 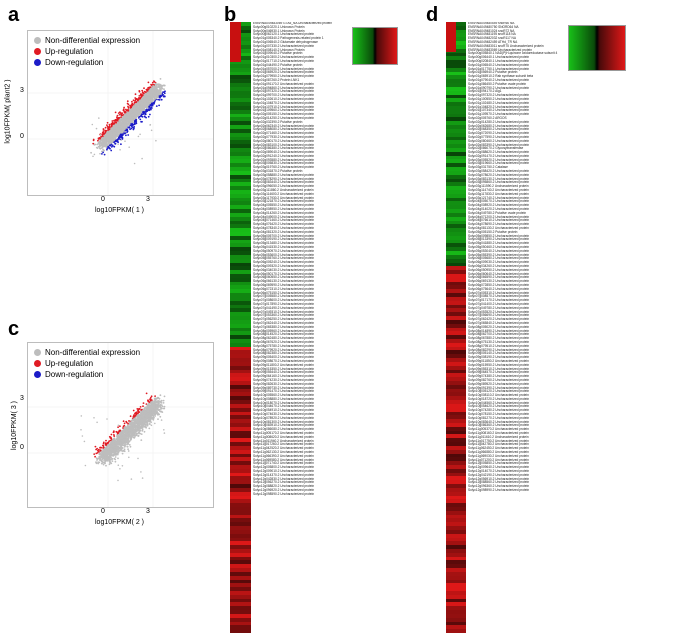 I want to click on legend-dot-up, so click(x=37, y=51).